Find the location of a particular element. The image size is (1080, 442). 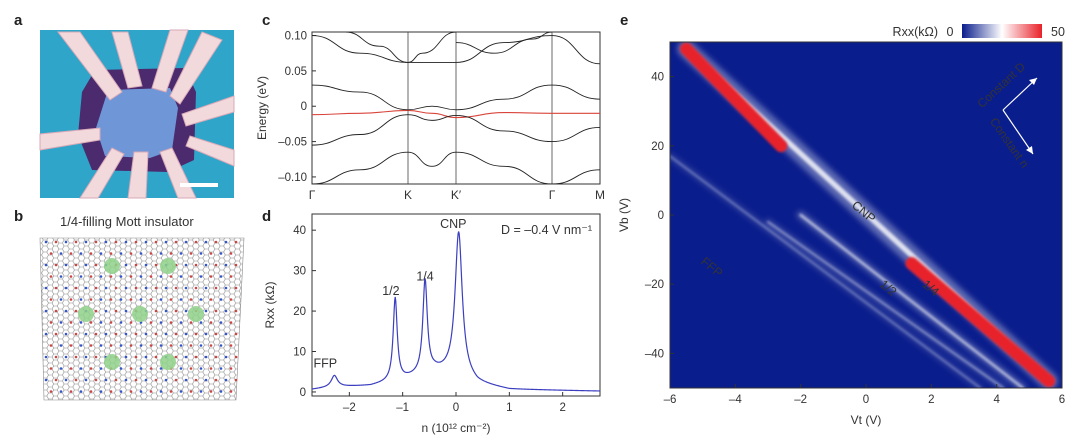

constant-d-arrow is located at coordinates (1020, 94).